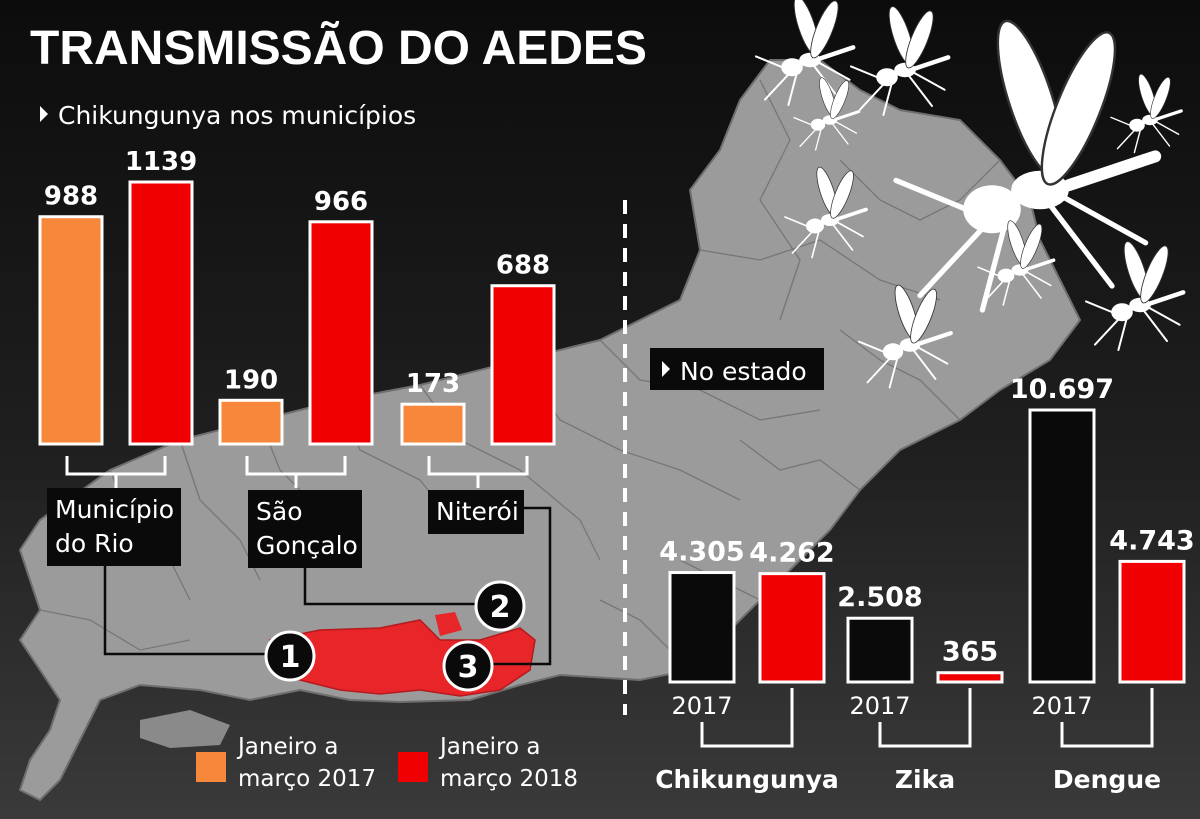  I want to click on data-label: 4.305, so click(701, 552).